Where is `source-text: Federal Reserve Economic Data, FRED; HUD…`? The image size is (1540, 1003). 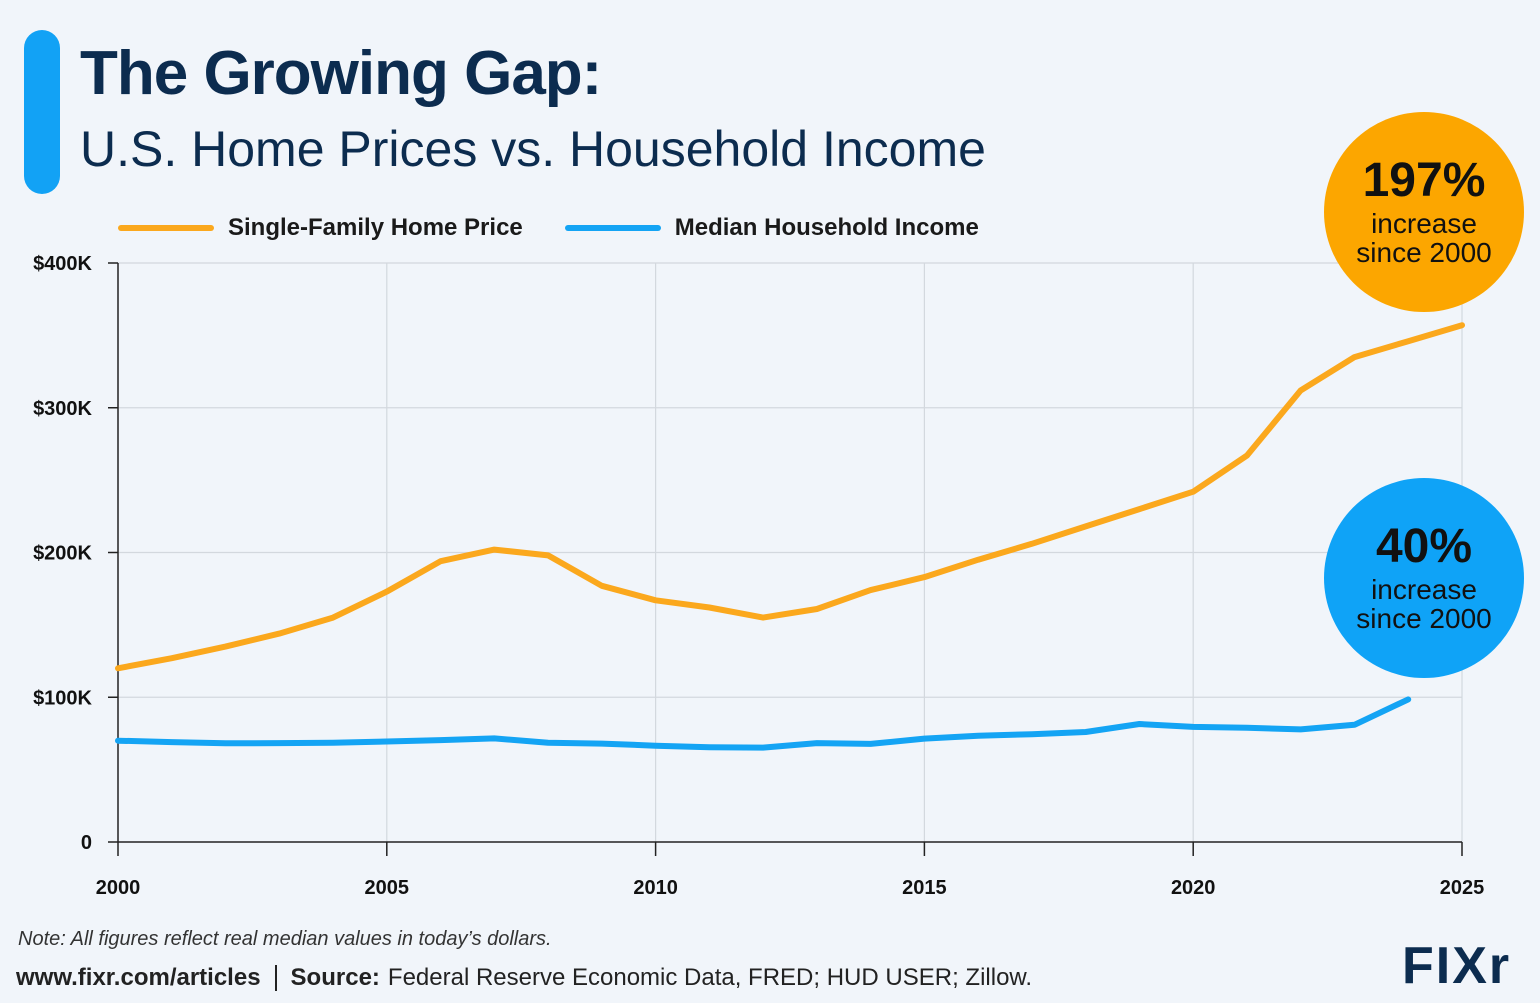 source-text: Federal Reserve Economic Data, FRED; HUD… is located at coordinates (710, 977).